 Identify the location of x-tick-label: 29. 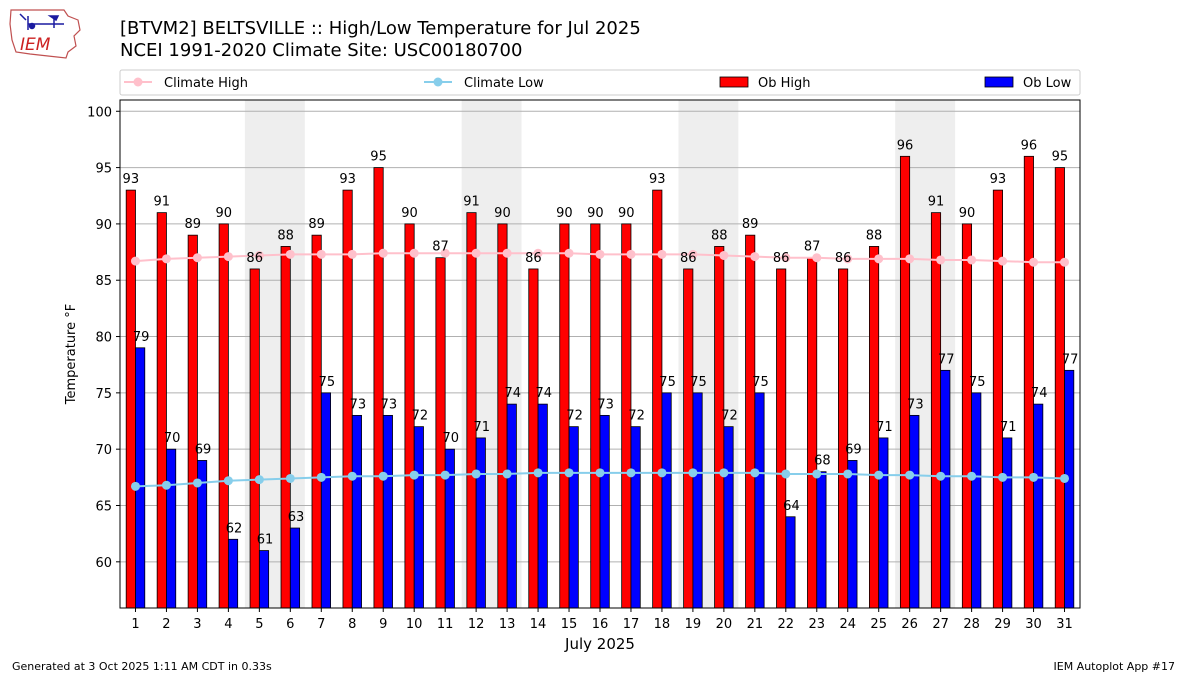
(1002, 624).